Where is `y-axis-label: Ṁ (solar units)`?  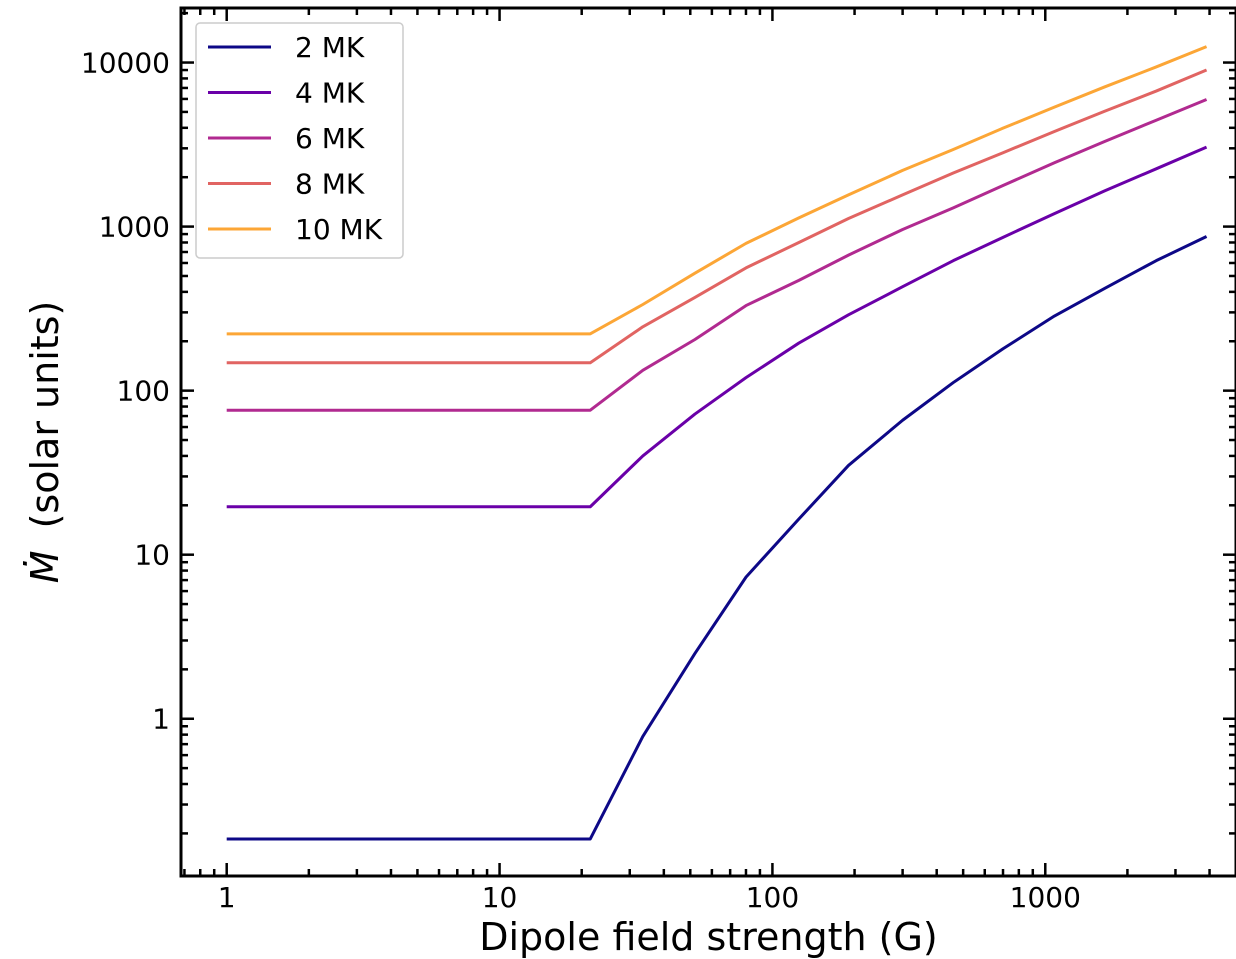
y-axis-label: Ṁ (solar units) is located at coordinates (45, 442).